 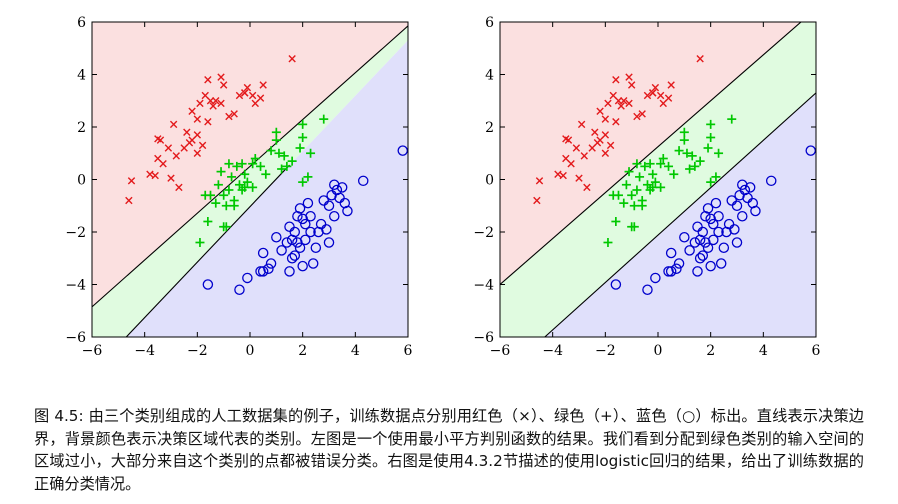 What do you see at coordinates (144, 351) in the screenshot?
I see `x-tick-label: −4` at bounding box center [144, 351].